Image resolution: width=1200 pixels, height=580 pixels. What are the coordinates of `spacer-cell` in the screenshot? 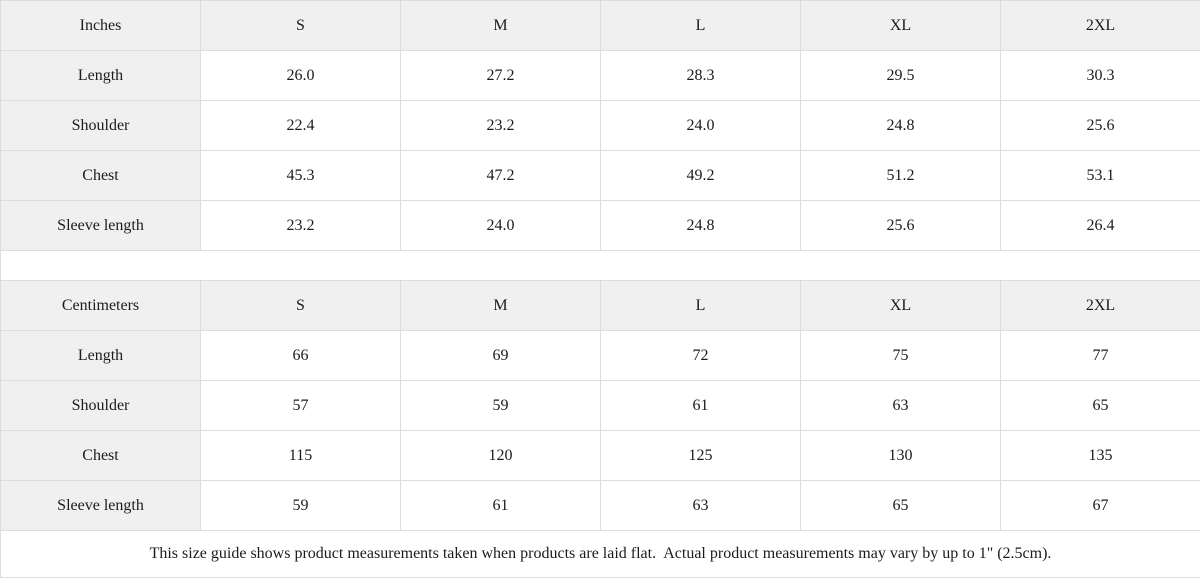 It's located at (600, 265).